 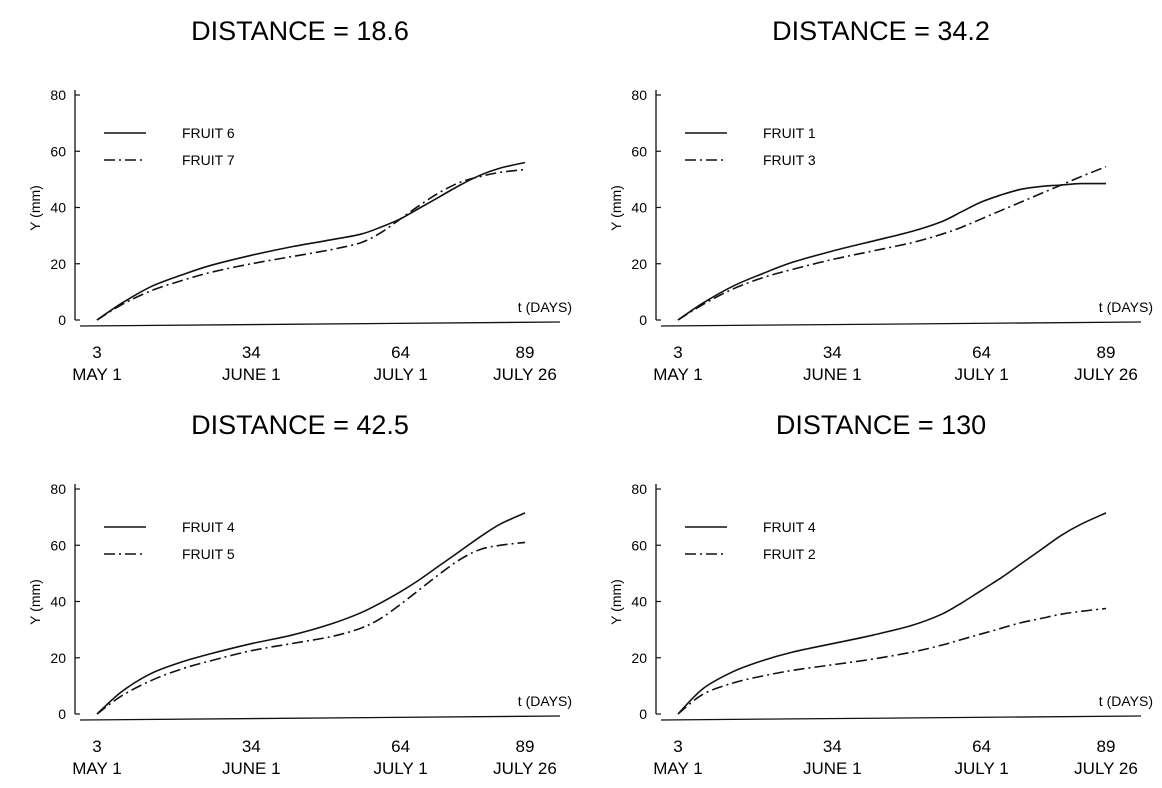 I want to click on legend-label: FRUIT 3, so click(x=789, y=160).